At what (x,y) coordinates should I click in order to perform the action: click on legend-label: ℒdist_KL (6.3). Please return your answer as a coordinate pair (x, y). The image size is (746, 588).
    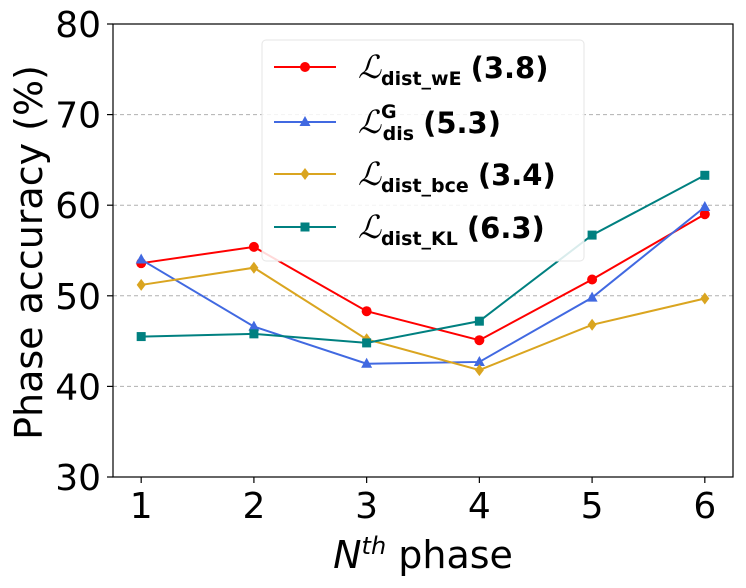
    Looking at the image, I should click on (451, 229).